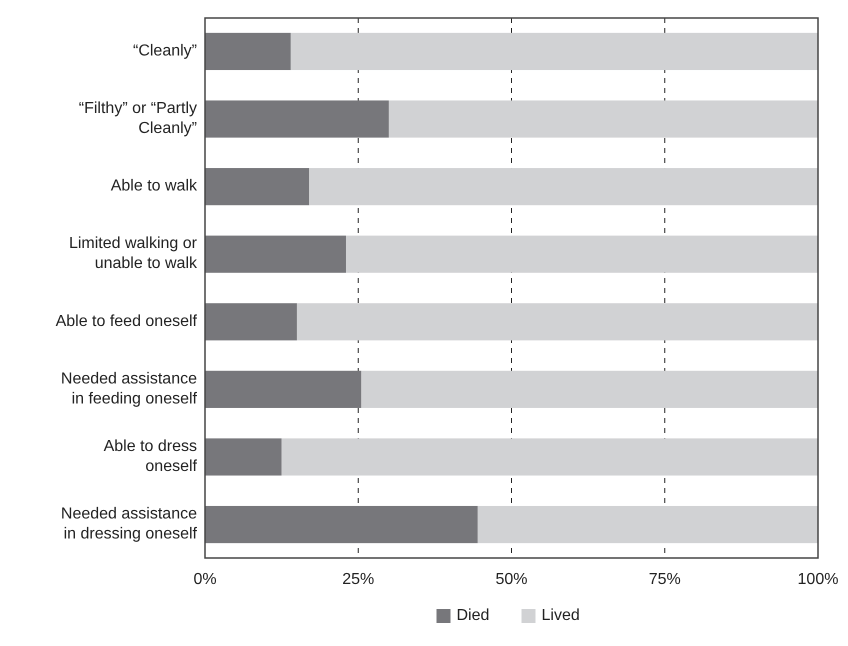  What do you see at coordinates (818, 579) in the screenshot?
I see `x-tick-label: 100%` at bounding box center [818, 579].